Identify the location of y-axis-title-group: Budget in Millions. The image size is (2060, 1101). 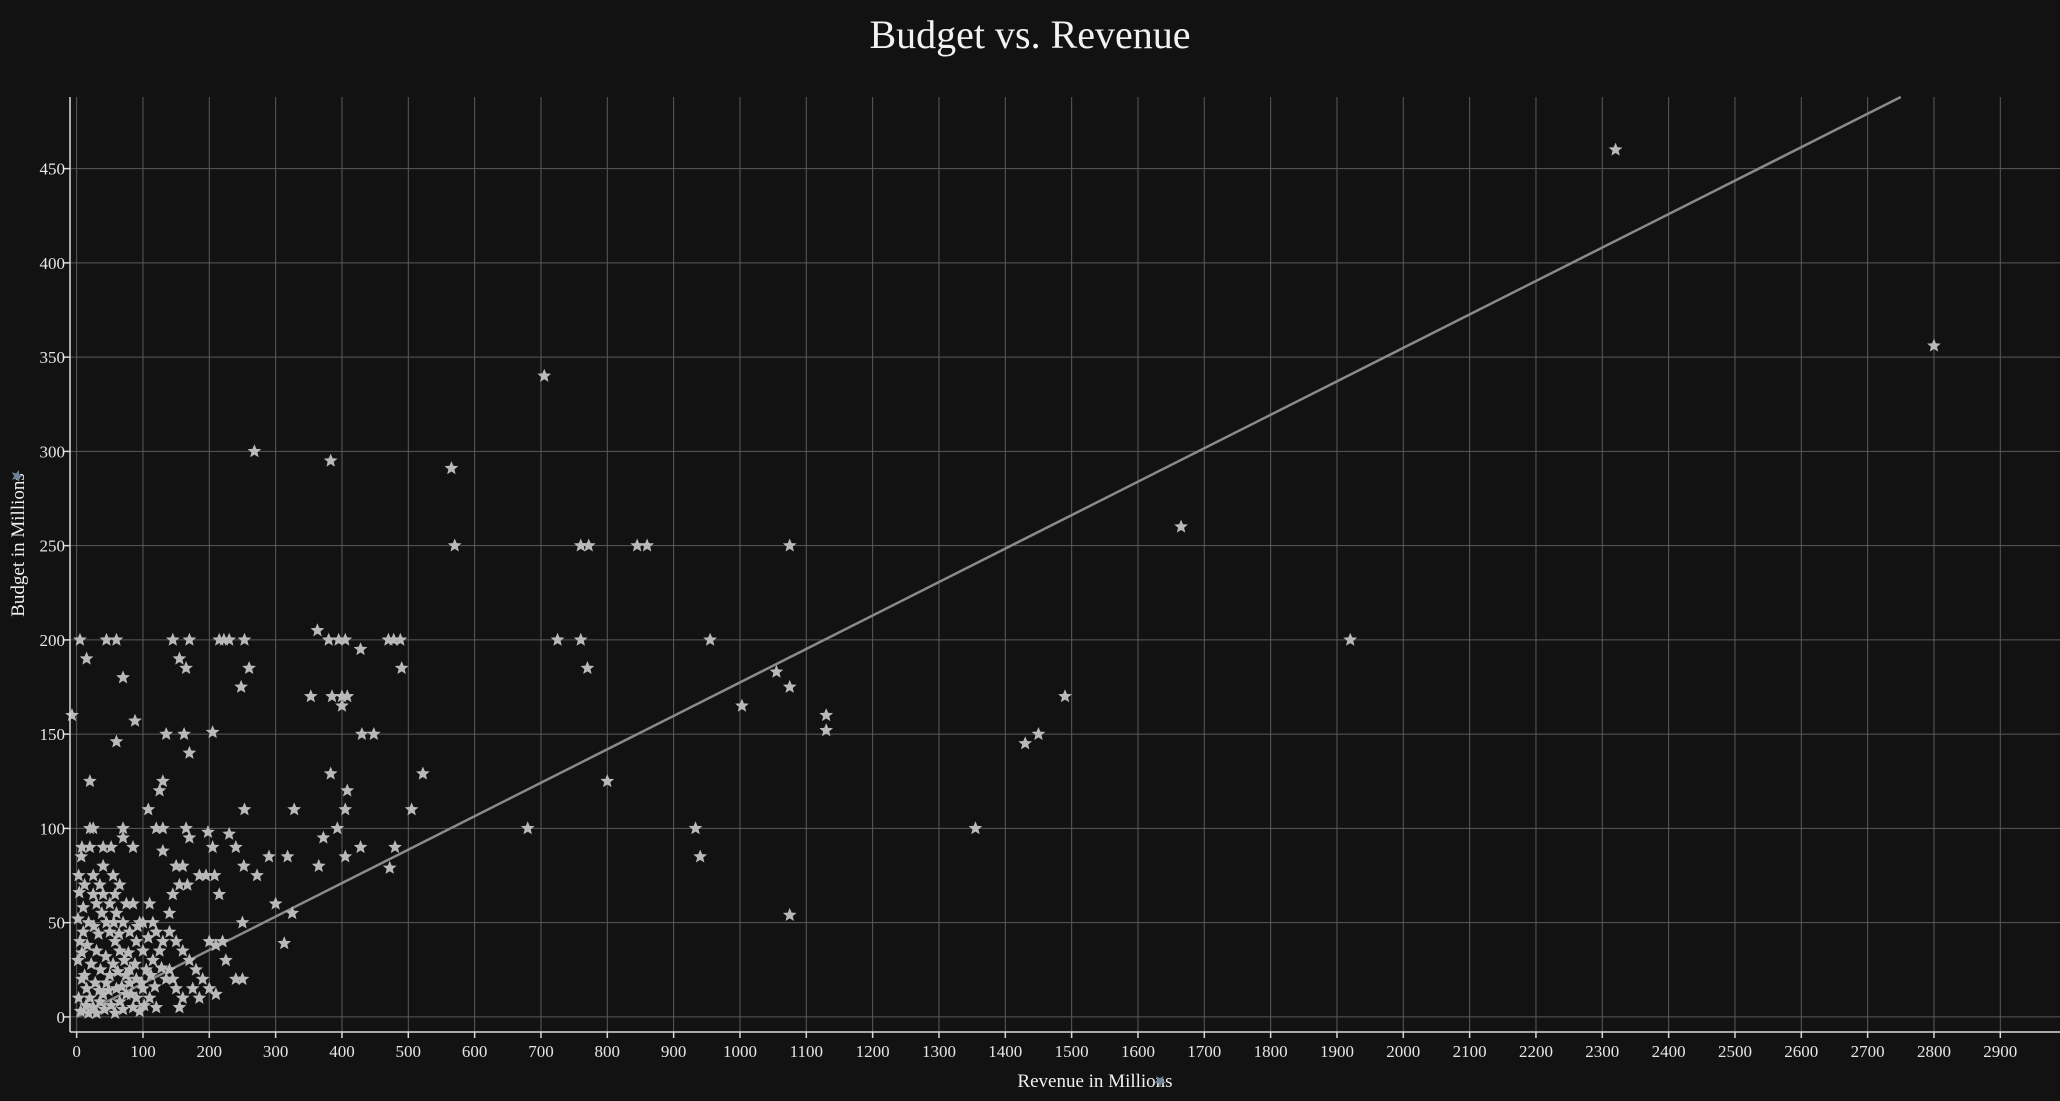
(18, 542).